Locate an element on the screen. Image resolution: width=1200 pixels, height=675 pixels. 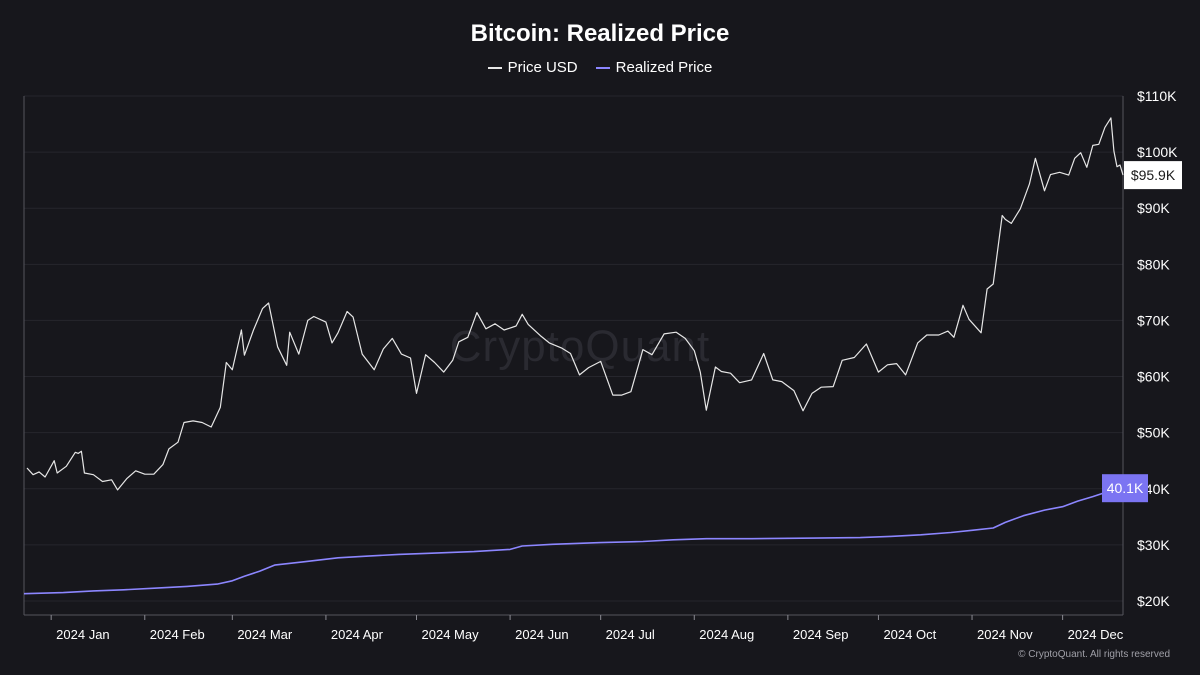
y-tick-label: $60K is located at coordinates (1153, 377).